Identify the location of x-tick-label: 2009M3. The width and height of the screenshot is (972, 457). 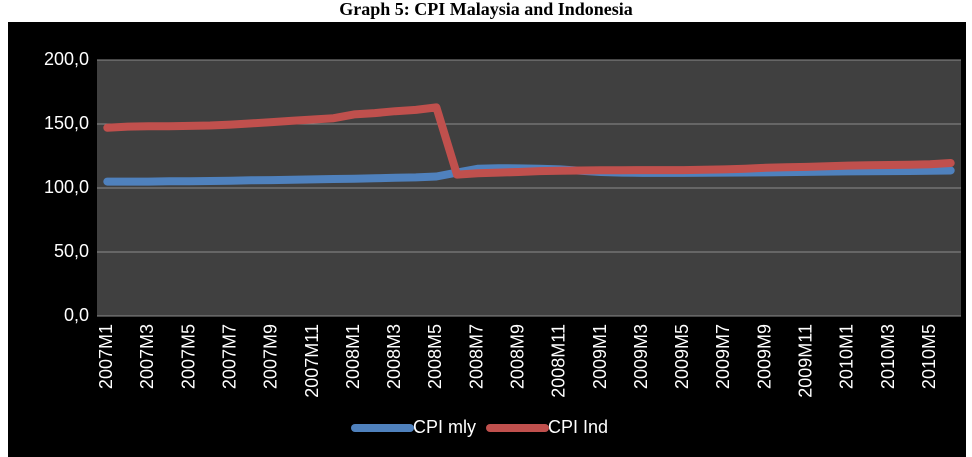
(641, 356).